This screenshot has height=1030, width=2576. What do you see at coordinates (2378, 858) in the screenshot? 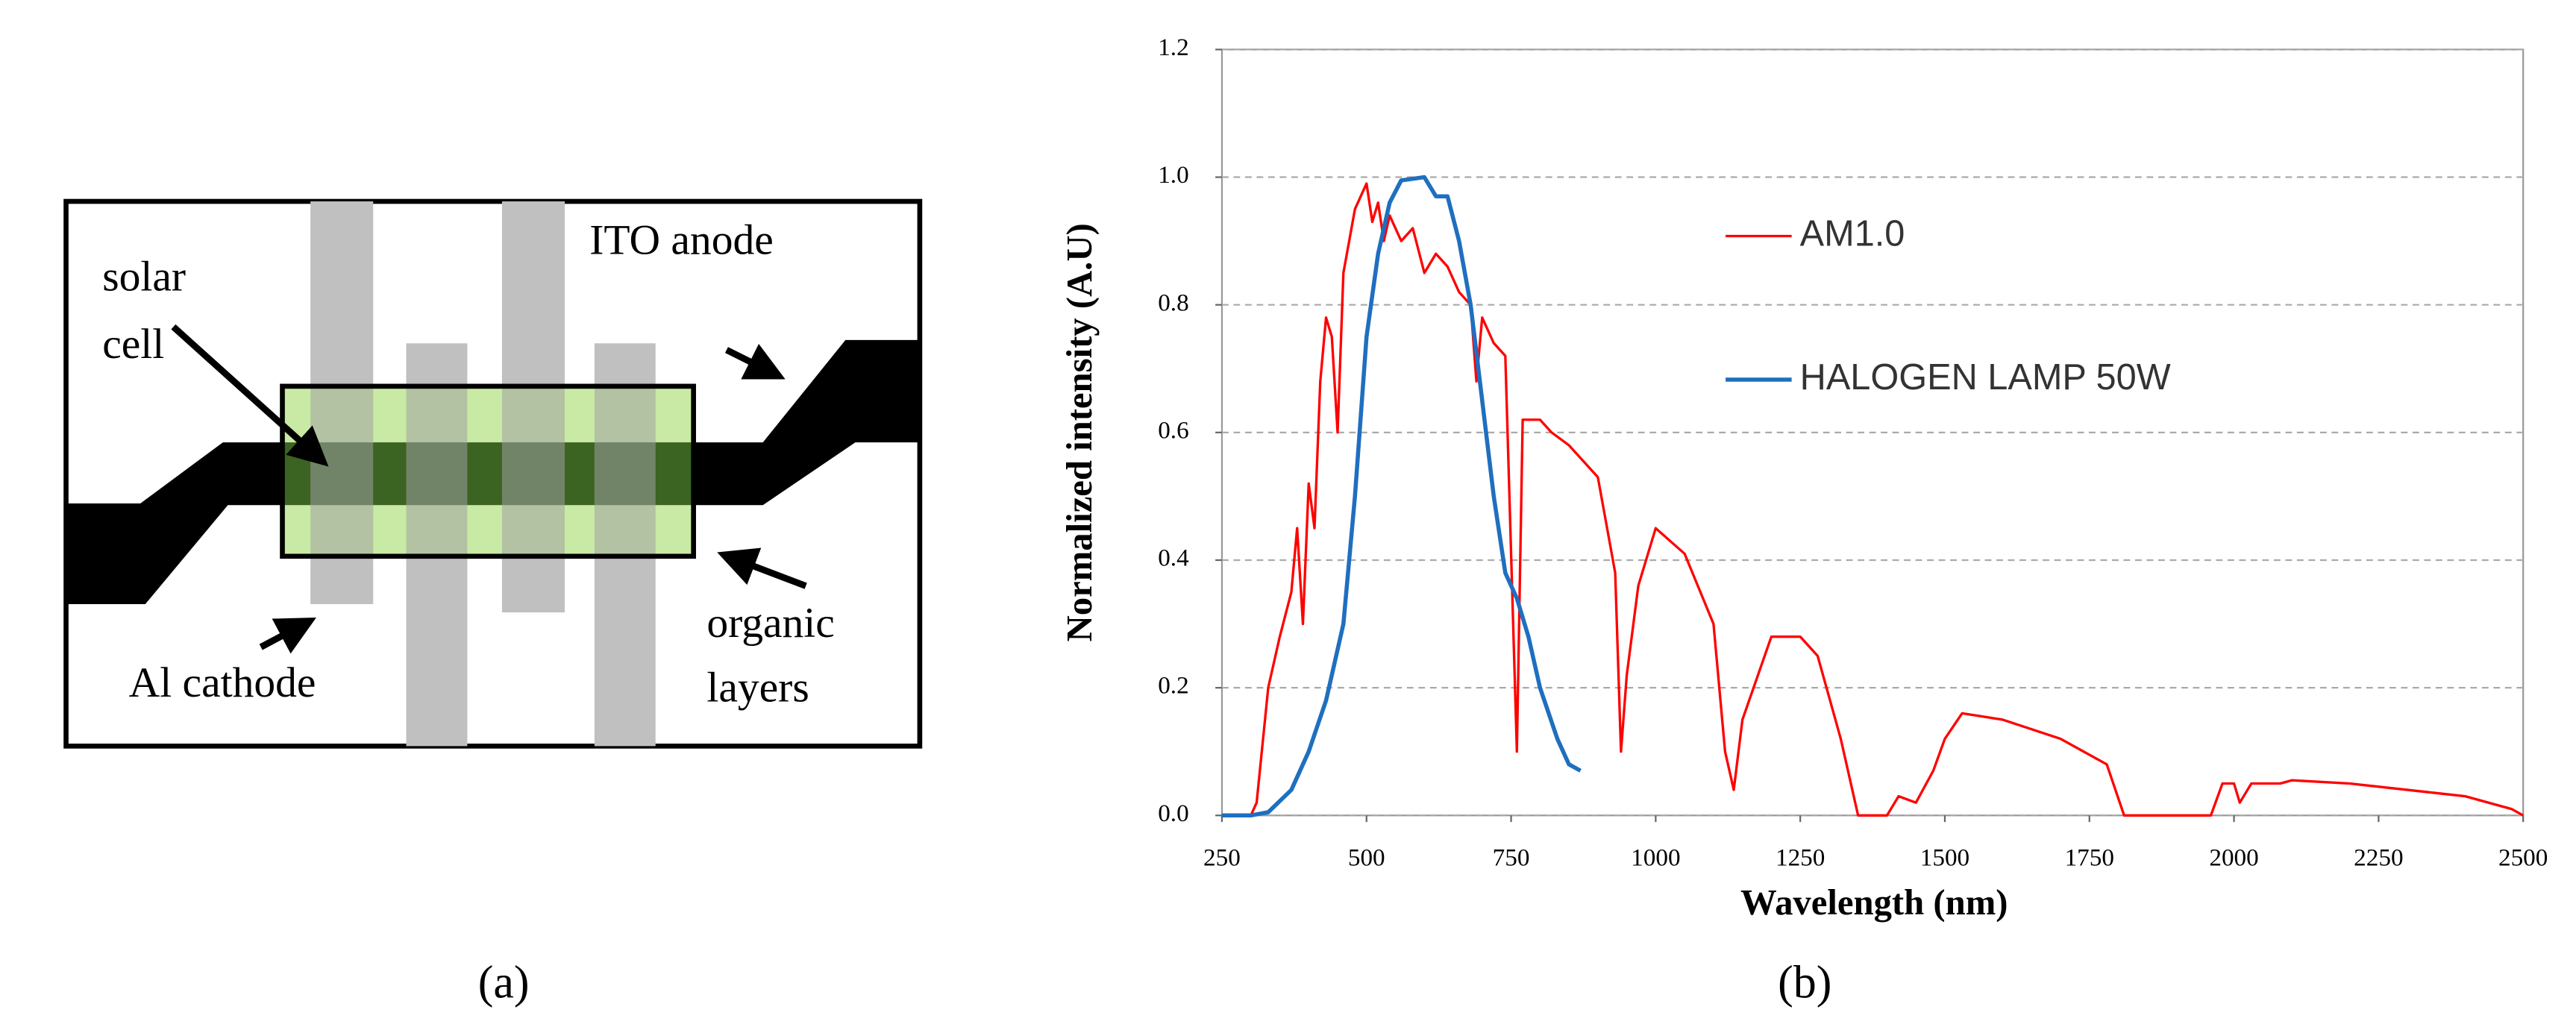
I see `x-tick-label: 2250` at bounding box center [2378, 858].